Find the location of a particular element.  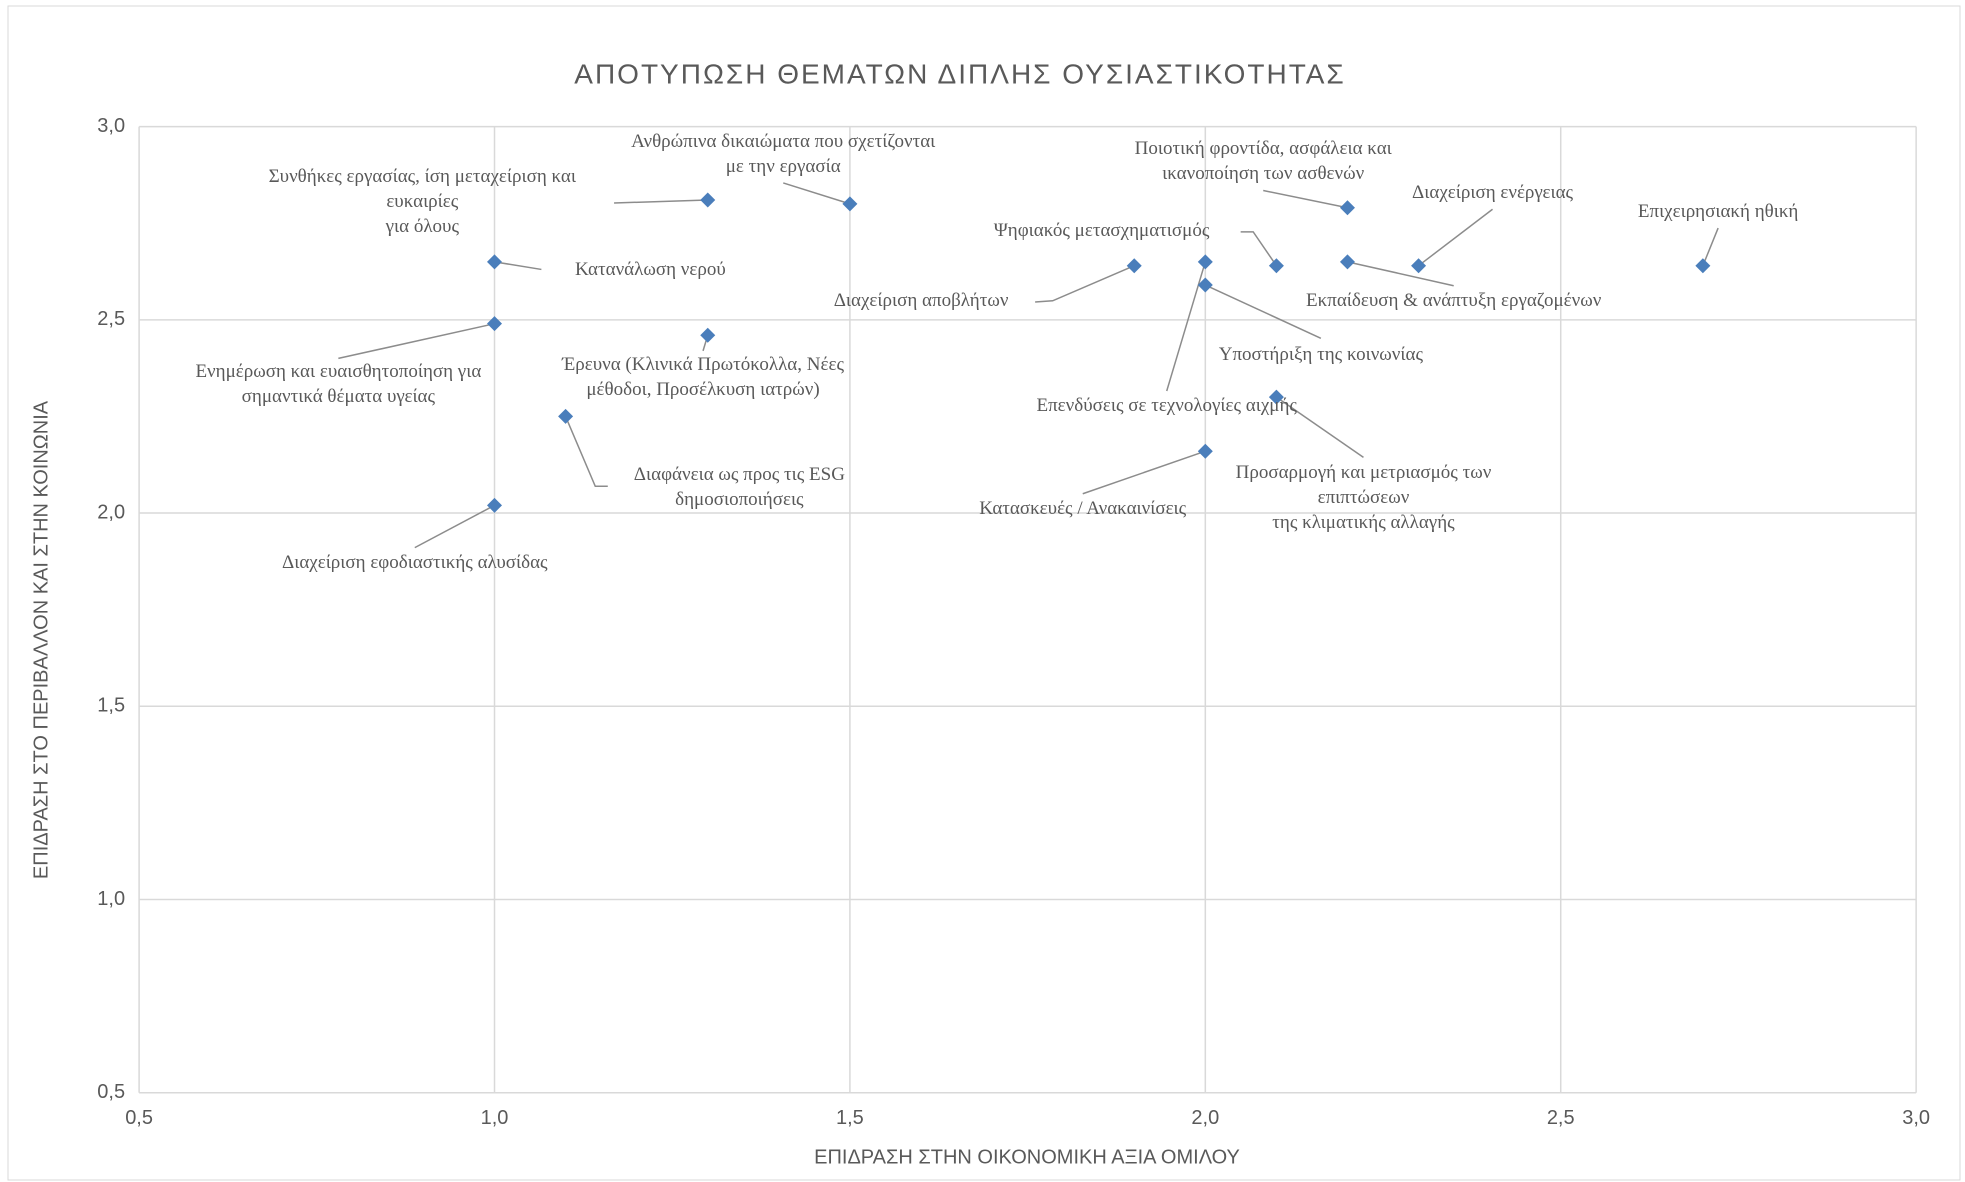

point-label: Επιχειρησιακή ηθική is located at coordinates (1718, 212).